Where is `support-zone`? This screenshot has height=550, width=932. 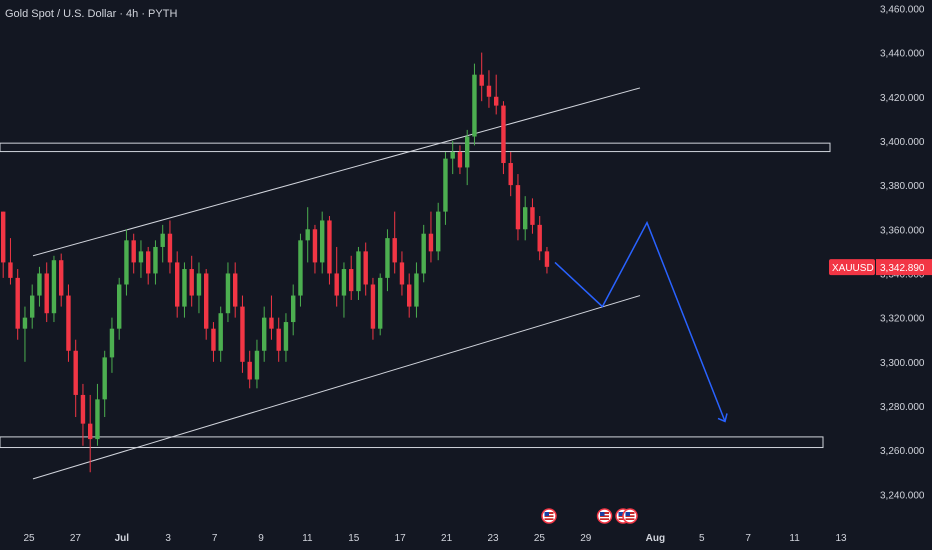 support-zone is located at coordinates (412, 442).